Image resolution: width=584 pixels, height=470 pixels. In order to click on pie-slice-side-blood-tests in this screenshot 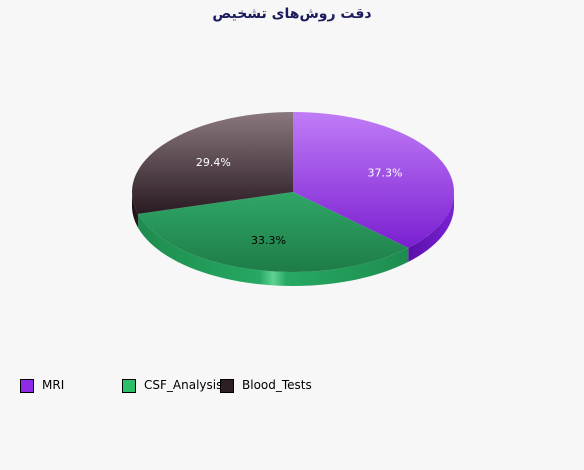, I will do `click(135, 210)`.